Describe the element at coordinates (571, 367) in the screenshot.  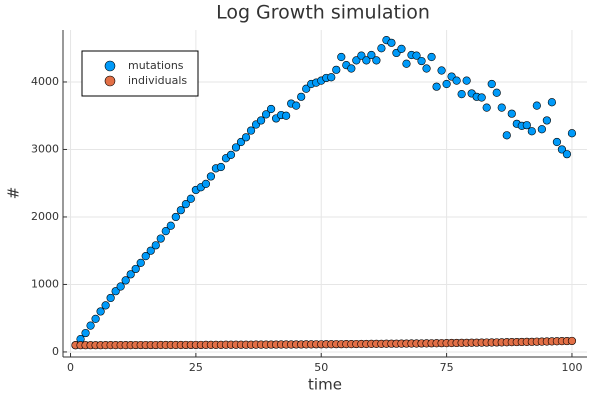
I see `x-tick-label: 100` at that location.